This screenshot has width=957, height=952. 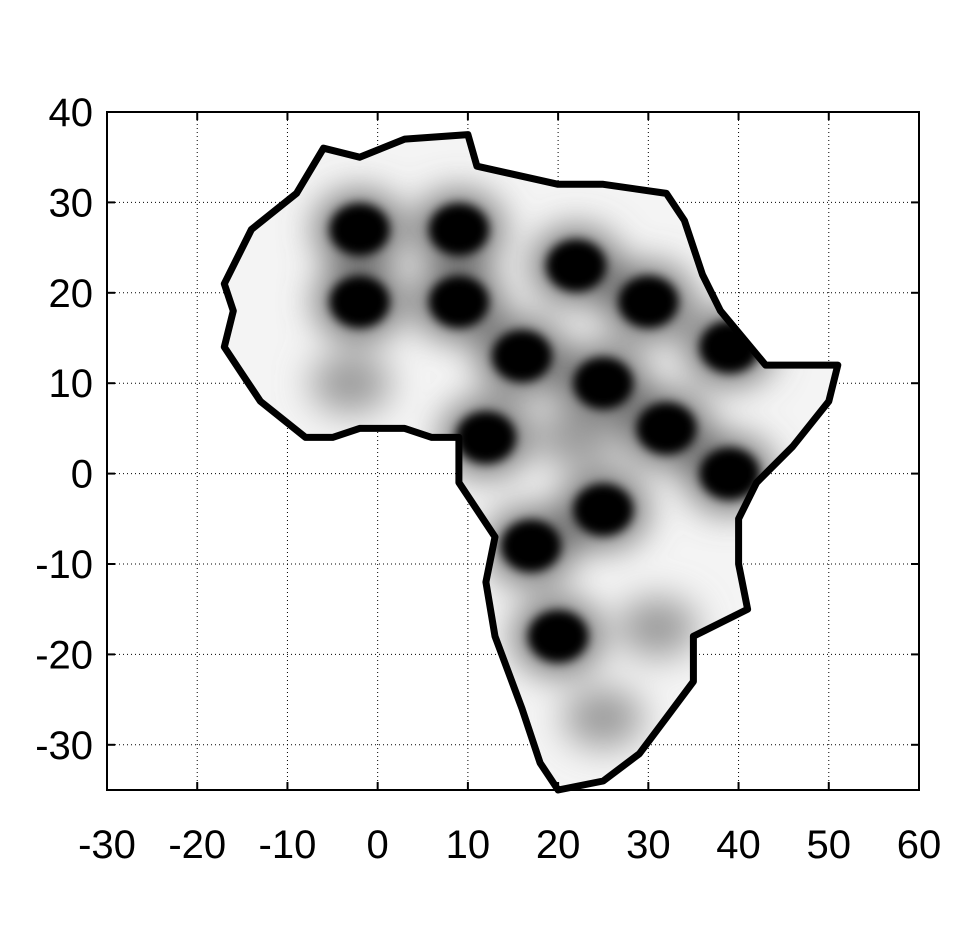 What do you see at coordinates (71, 294) in the screenshot?
I see `y-tick-label: 20` at bounding box center [71, 294].